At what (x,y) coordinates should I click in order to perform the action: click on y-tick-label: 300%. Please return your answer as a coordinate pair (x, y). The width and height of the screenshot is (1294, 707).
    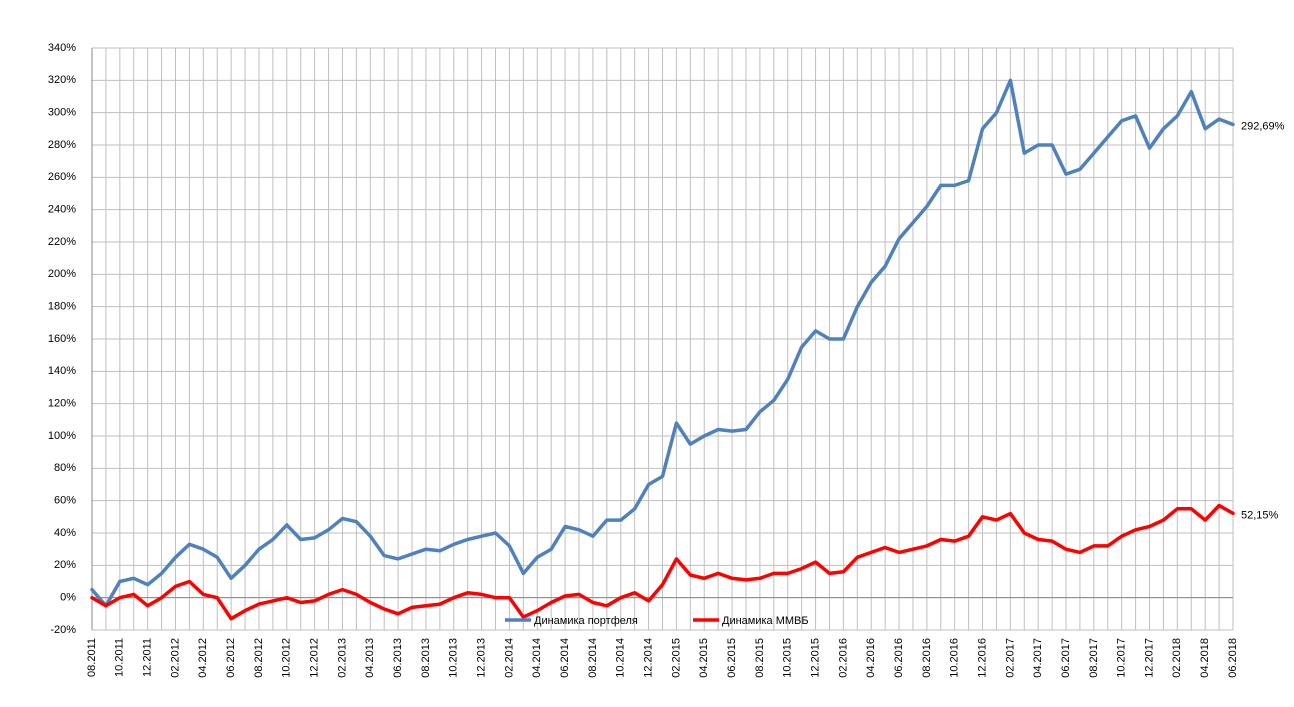
    Looking at the image, I should click on (62, 113).